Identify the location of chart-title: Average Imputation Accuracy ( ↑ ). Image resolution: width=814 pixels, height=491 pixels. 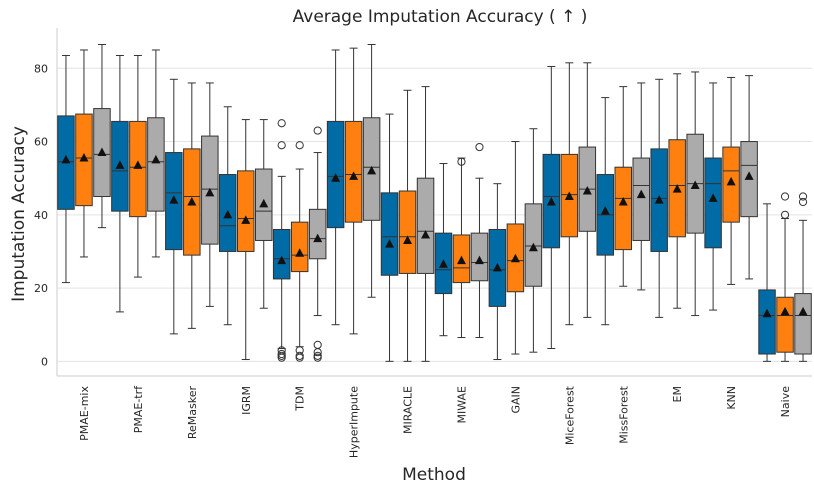
(440, 17).